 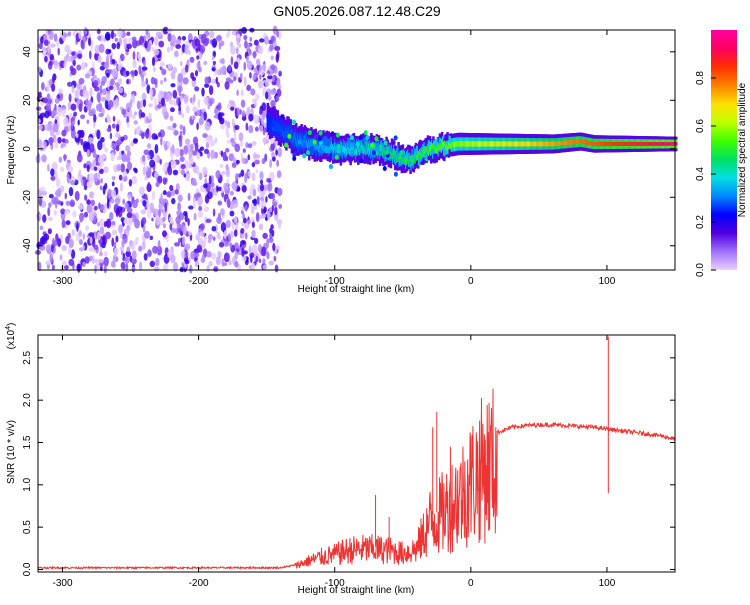 I want to click on noise-region, so click(x=159, y=149).